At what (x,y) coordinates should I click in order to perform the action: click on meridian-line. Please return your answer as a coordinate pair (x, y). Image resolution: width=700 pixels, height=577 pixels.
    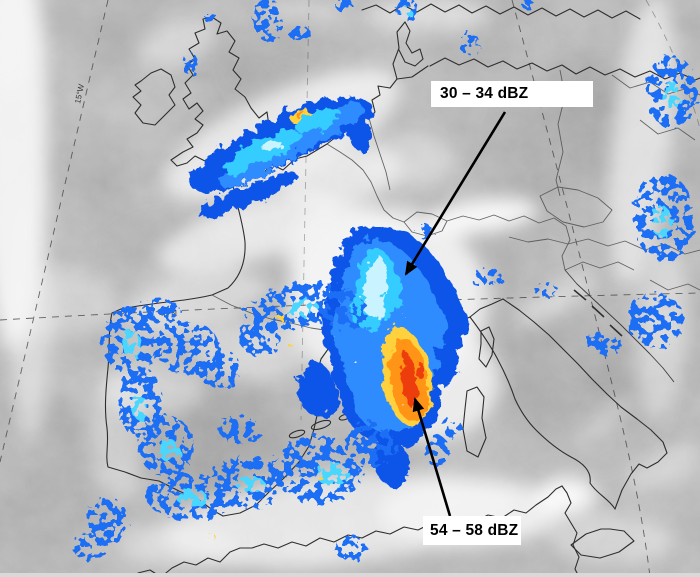
    Looking at the image, I should click on (305, 210).